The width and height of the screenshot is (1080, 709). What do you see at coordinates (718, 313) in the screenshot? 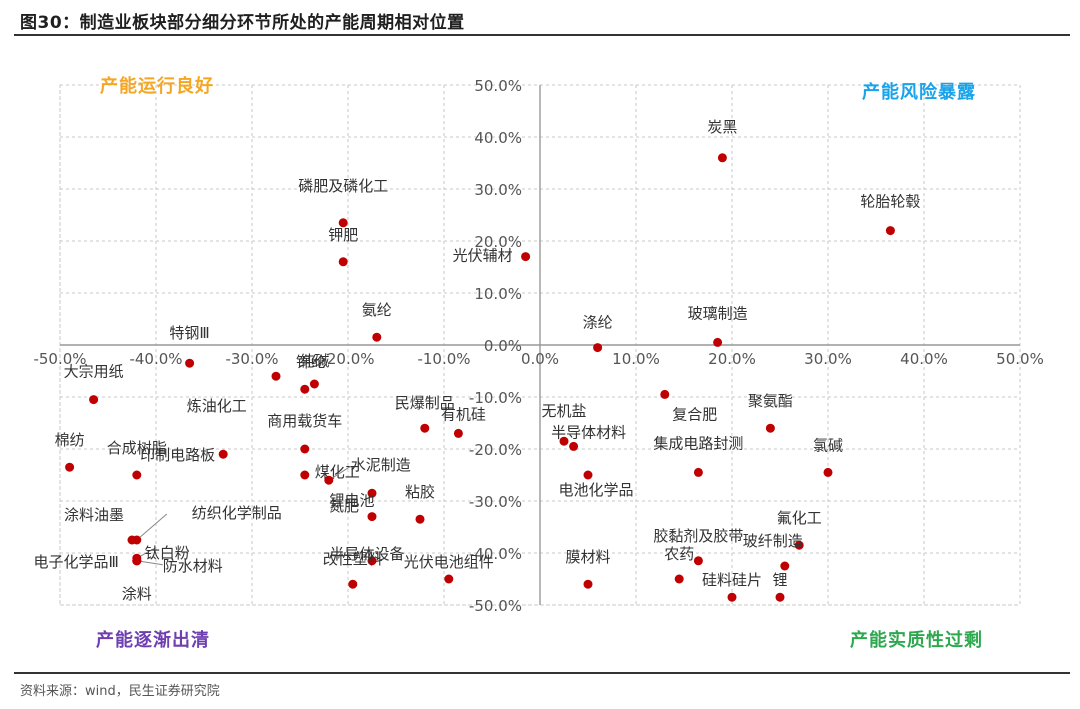
I see `point-label: 玻璃制造` at bounding box center [718, 313].